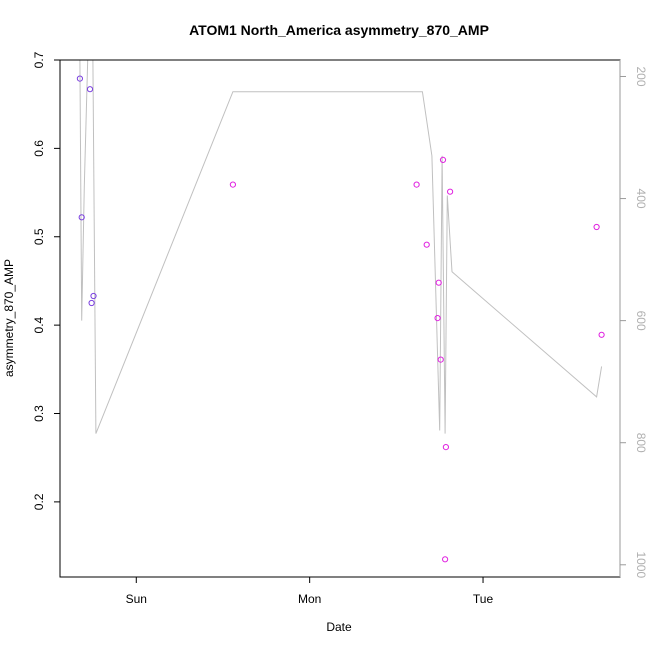 Image resolution: width=650 pixels, height=650 pixels. I want to click on y-tick-label: 0.5, so click(39, 236).